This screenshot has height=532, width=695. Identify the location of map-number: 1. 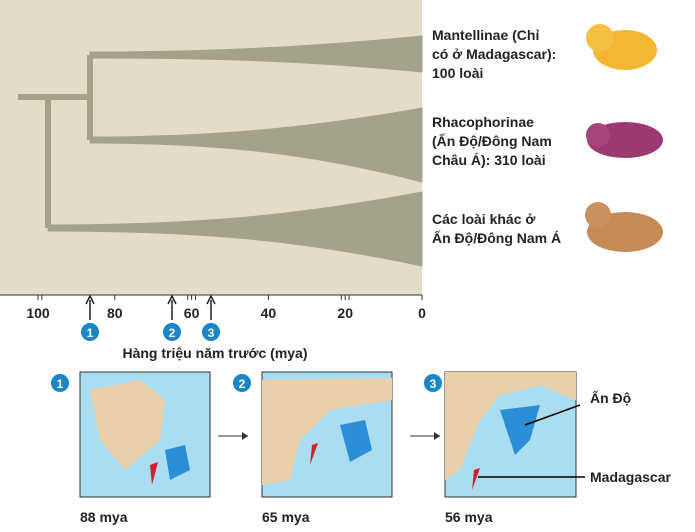
(60, 384).